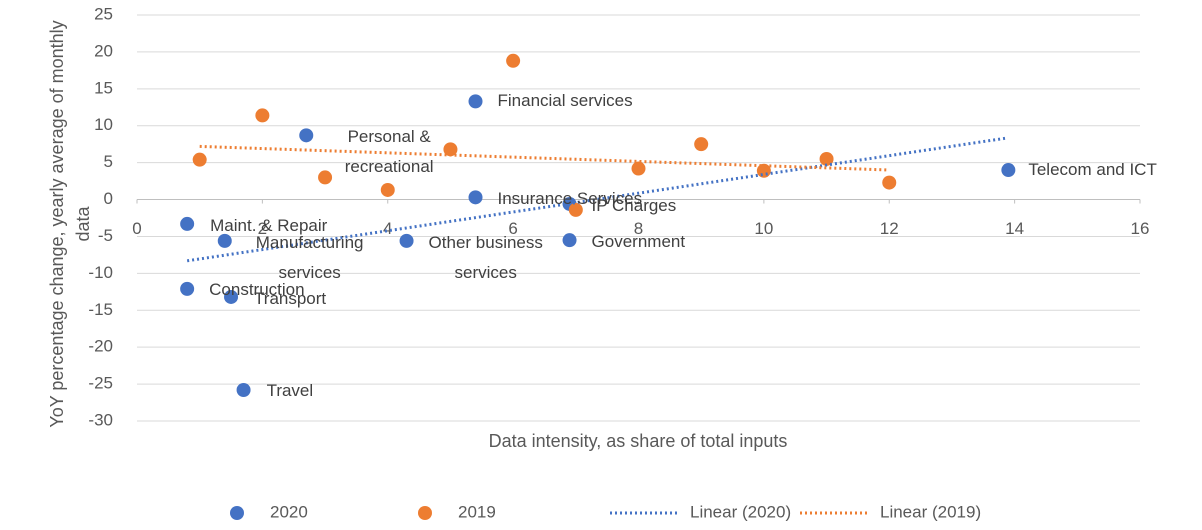  Describe the element at coordinates (638, 441) in the screenshot. I see `x-axis-label: Data intensity, as share of total inputs` at that location.